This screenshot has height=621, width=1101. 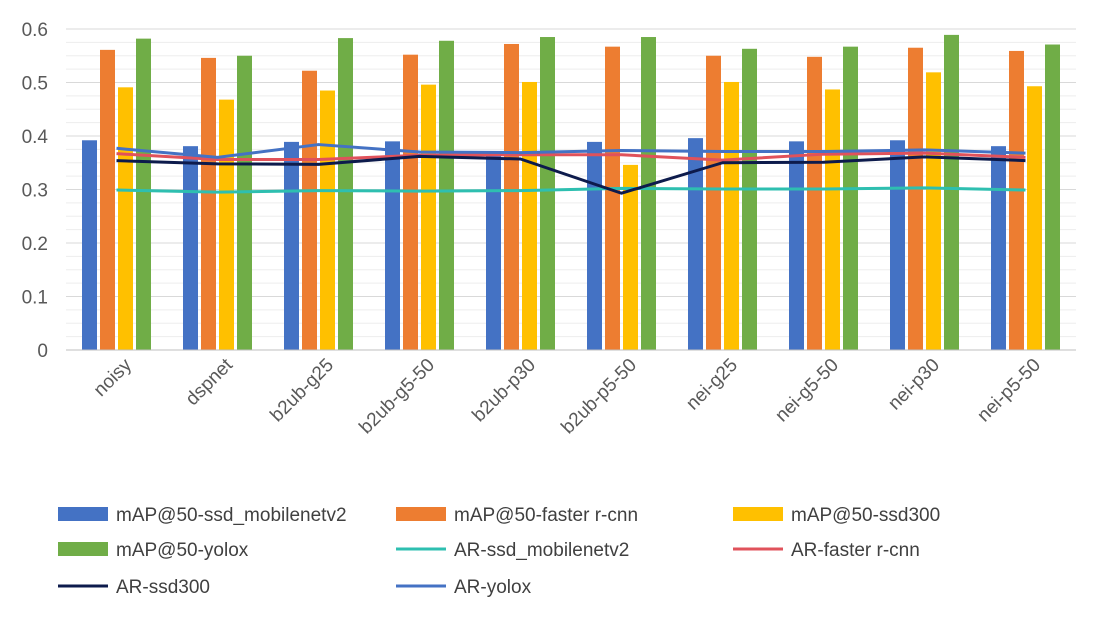 I want to click on legend-entry-ar-faster-r-cnn: AR-faster r-cnn, so click(x=826, y=550).